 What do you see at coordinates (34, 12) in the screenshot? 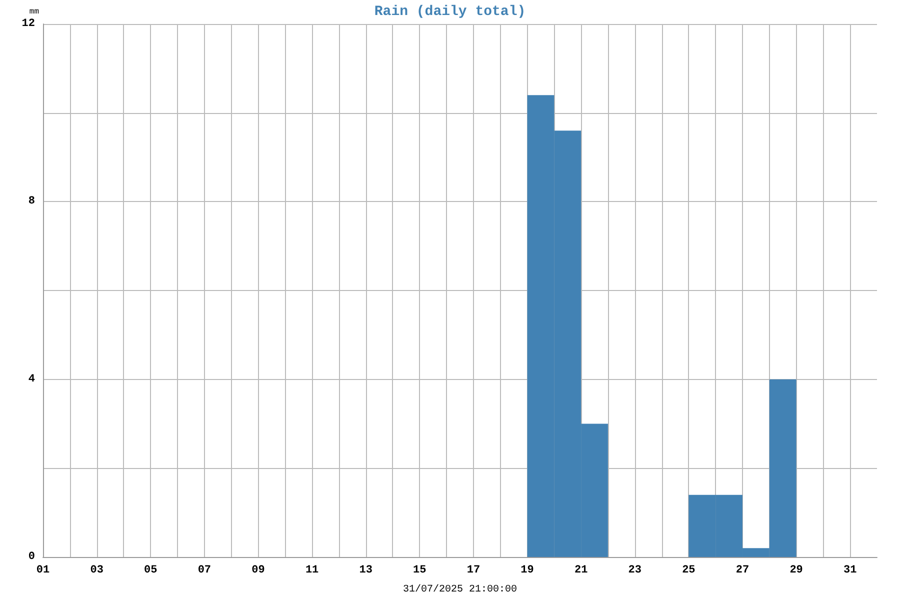
I see `y-axis-title: mm` at bounding box center [34, 12].